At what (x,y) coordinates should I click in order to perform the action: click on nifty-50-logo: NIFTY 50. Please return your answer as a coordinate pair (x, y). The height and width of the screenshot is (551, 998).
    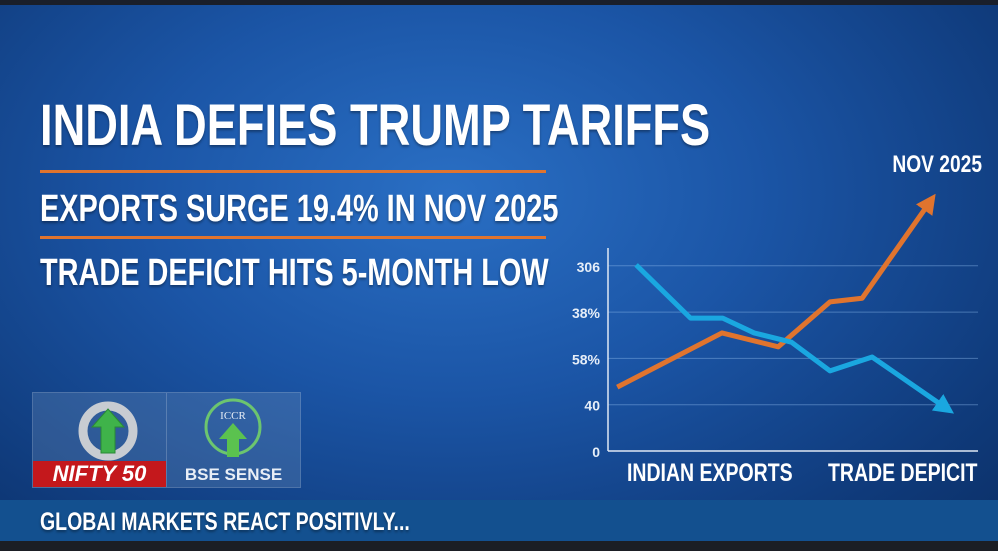
    Looking at the image, I should click on (100, 440).